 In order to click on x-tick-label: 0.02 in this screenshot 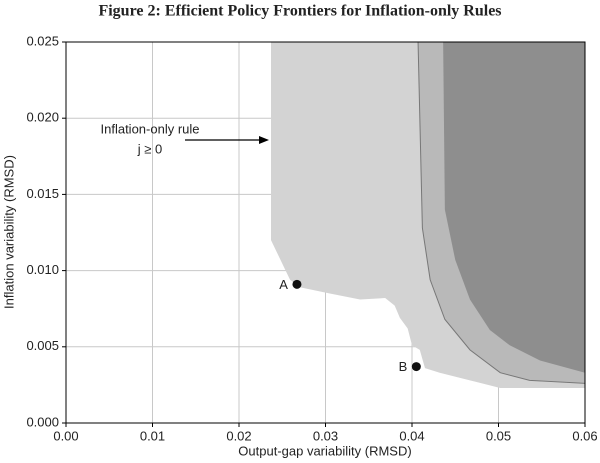, I will do `click(238, 435)`.